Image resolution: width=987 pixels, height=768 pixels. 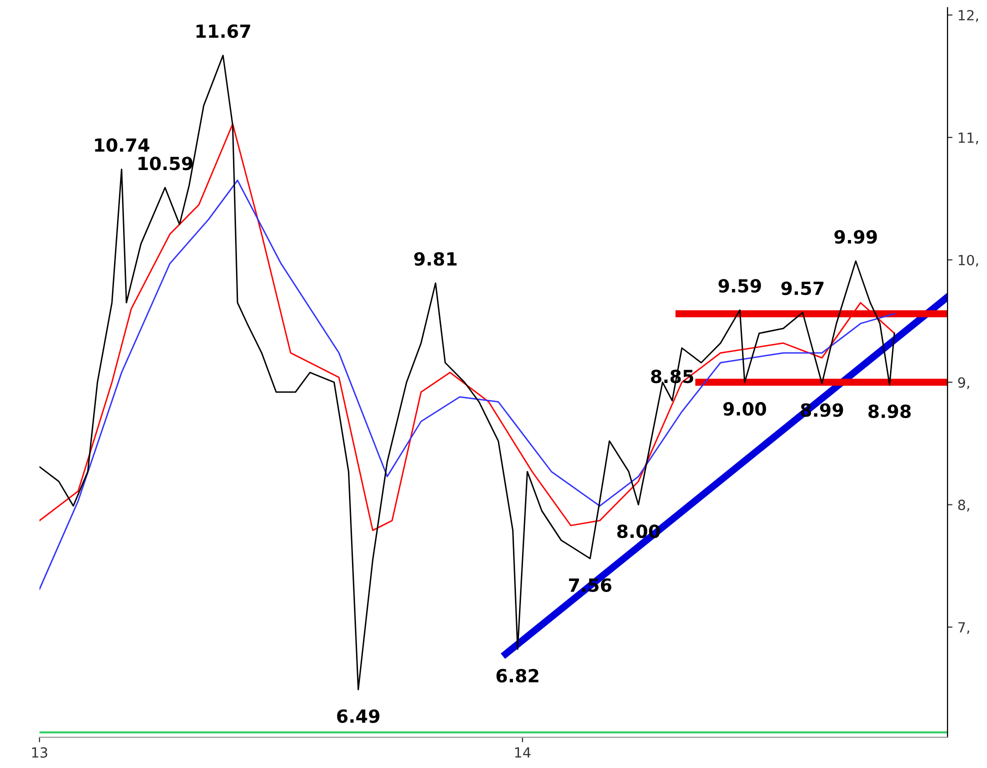 I want to click on x-tick-label: 13, so click(x=40, y=752).